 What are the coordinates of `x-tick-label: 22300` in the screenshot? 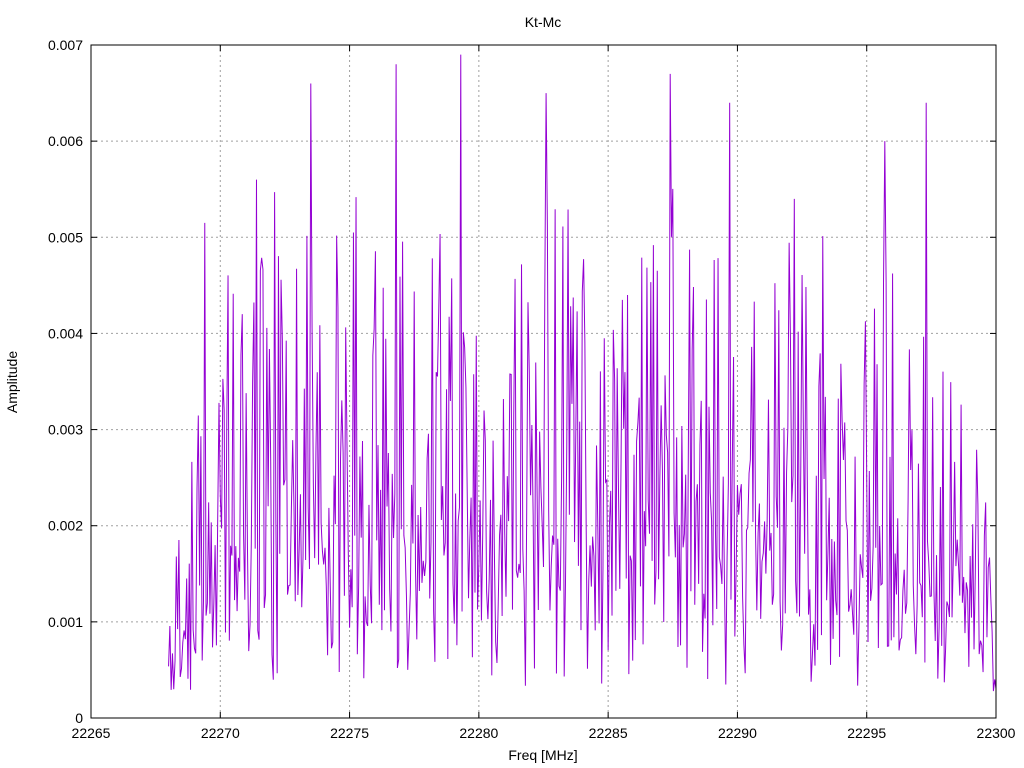 It's located at (996, 733).